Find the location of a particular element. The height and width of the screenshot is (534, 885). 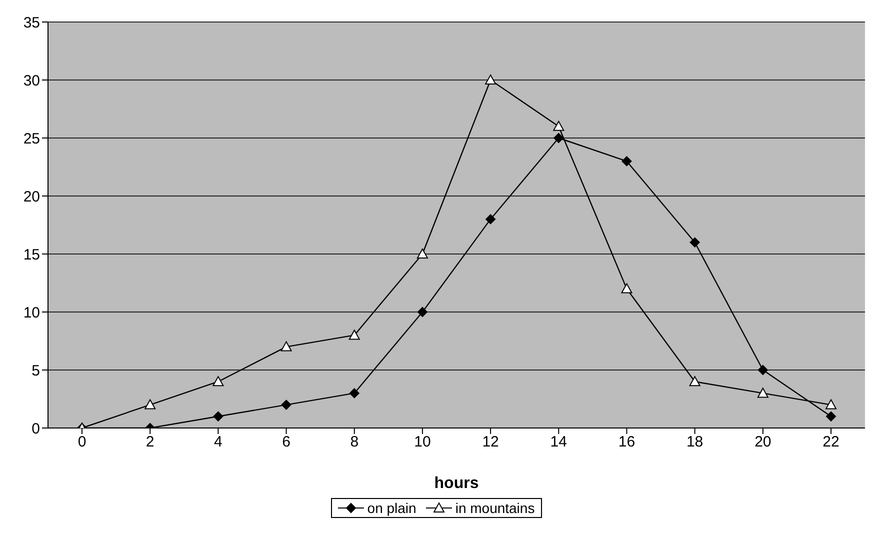

x-tick-label: 22 is located at coordinates (831, 442).